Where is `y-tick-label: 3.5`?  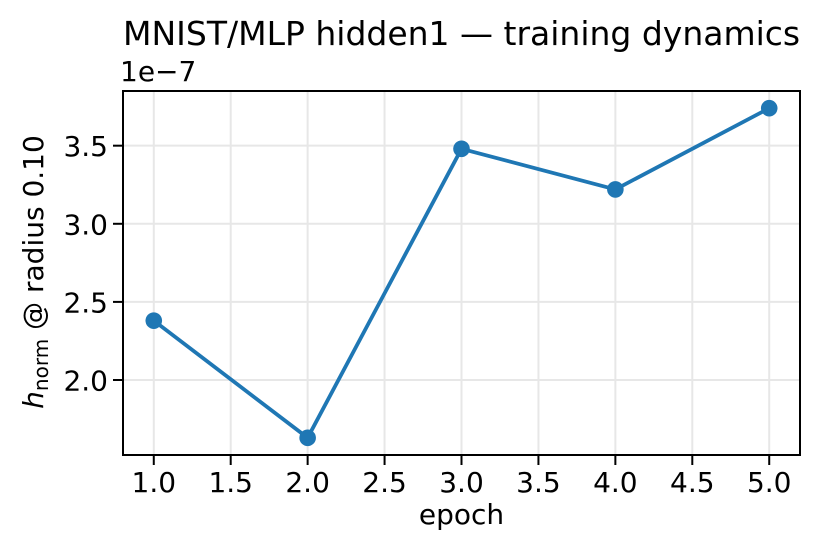 y-tick-label: 3.5 is located at coordinates (85, 146).